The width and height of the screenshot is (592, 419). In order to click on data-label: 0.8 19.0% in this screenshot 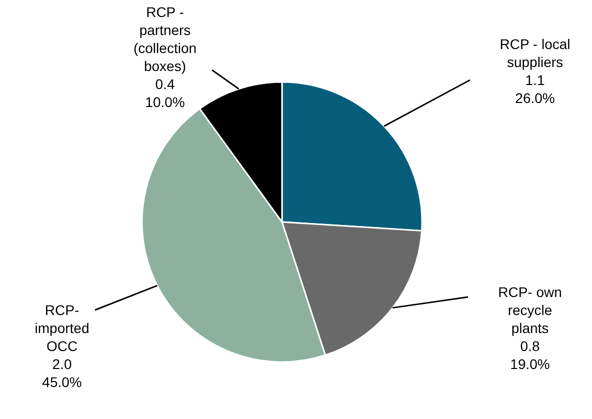, I will do `click(530, 355)`.